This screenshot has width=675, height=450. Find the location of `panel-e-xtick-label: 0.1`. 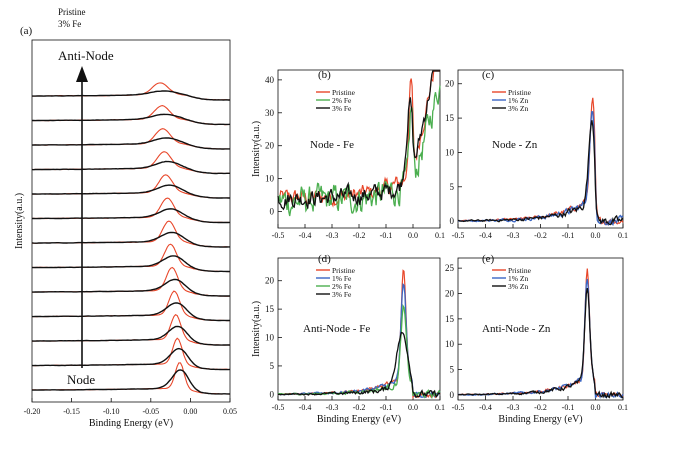

panel-e-xtick-label: 0.1 is located at coordinates (623, 407).